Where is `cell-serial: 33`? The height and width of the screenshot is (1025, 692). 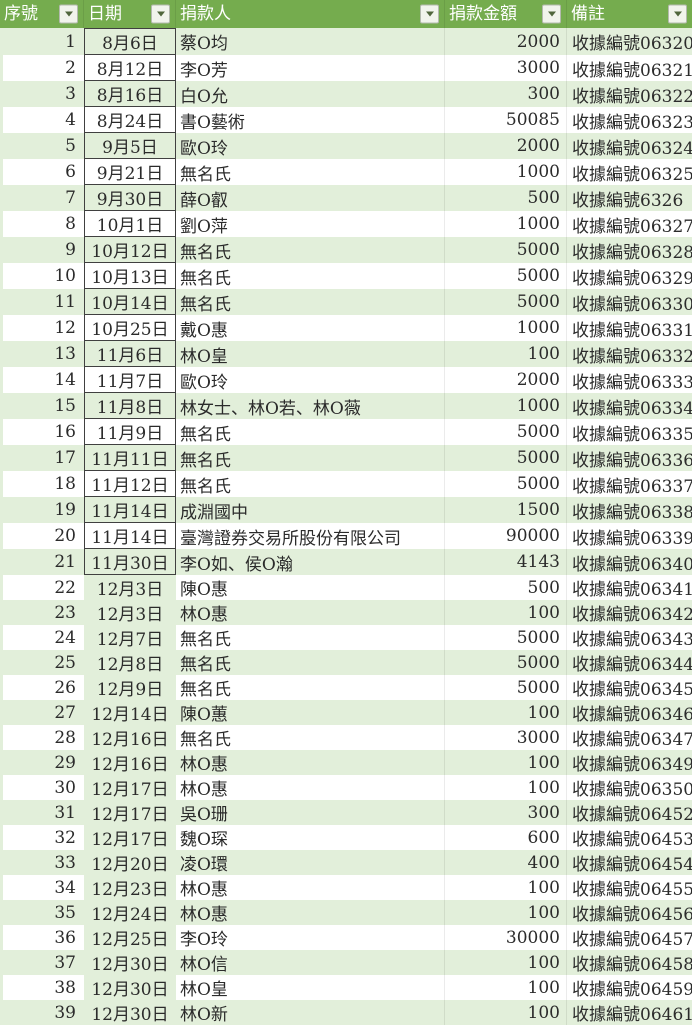
cell-serial: 33 is located at coordinates (65, 862).